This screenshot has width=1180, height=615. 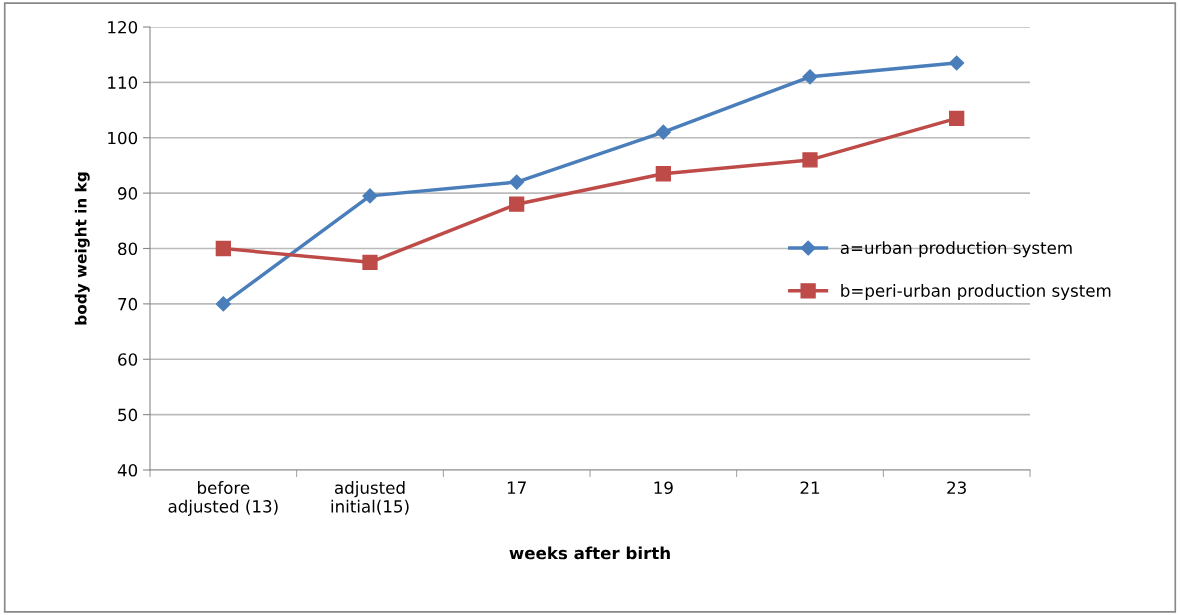 I want to click on y-axis-title: body weight in kg, so click(x=82, y=248).